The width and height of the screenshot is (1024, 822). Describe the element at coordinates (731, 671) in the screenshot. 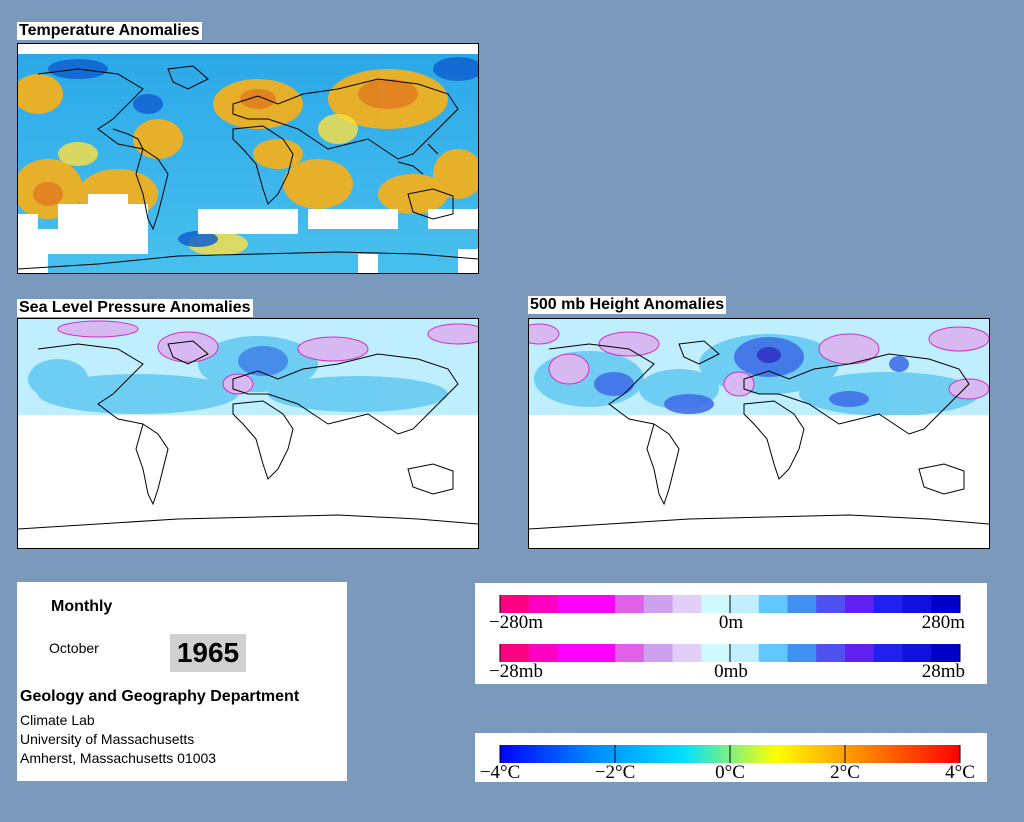

I see `pressure-label-zero: 0mb` at that location.